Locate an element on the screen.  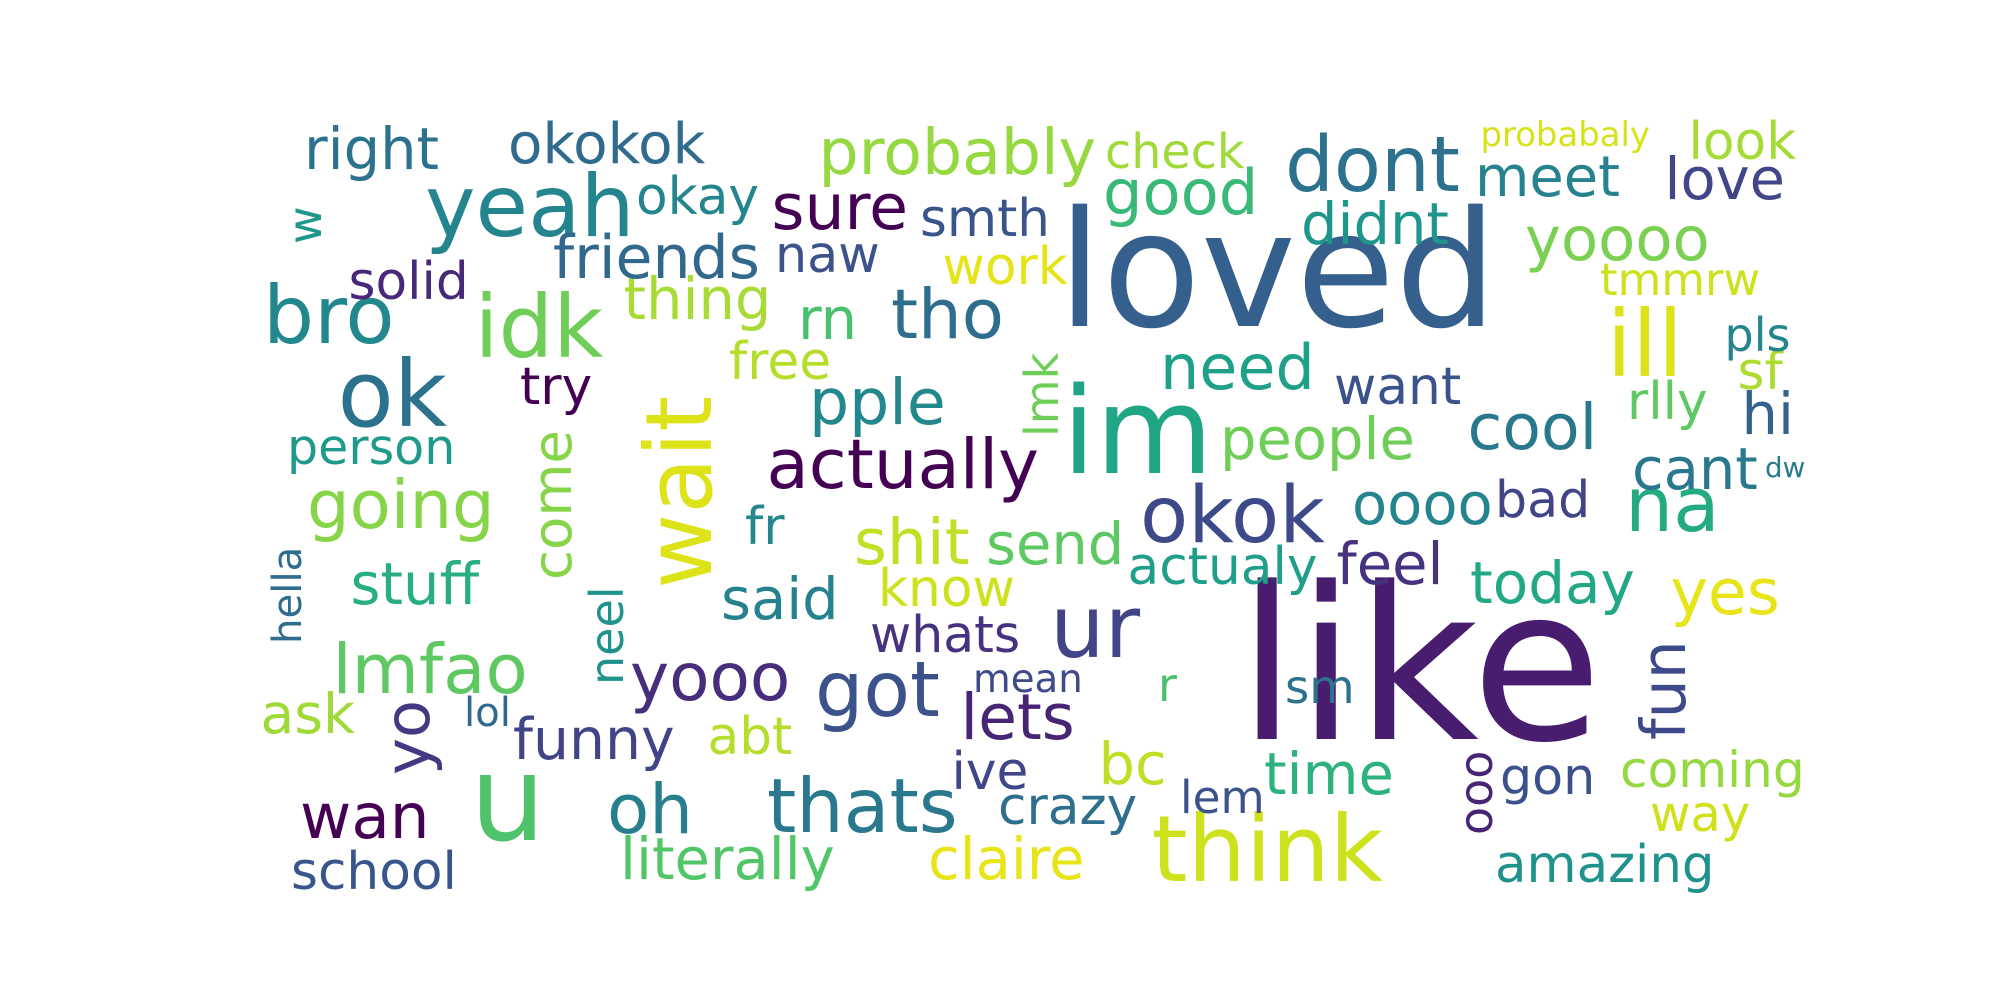
word-actualy: actualy is located at coordinates (1222, 566).